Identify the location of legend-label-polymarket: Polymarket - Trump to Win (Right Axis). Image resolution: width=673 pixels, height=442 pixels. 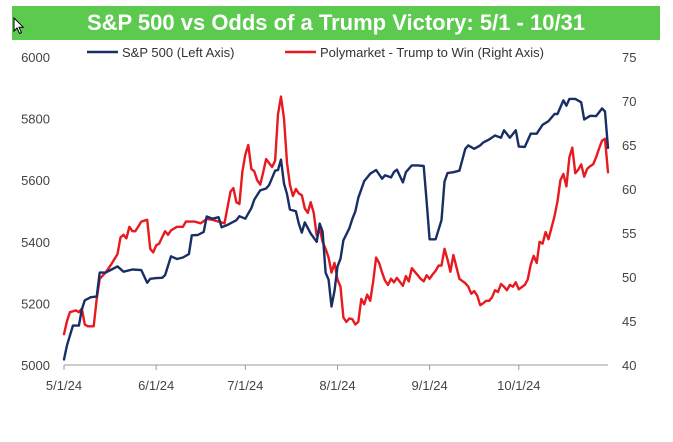
(432, 52).